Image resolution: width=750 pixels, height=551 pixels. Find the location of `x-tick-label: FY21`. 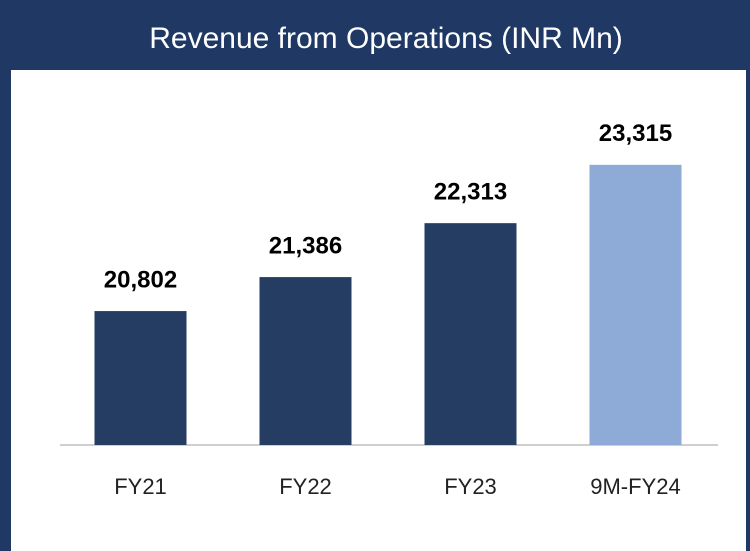

x-tick-label: FY21 is located at coordinates (140, 486).